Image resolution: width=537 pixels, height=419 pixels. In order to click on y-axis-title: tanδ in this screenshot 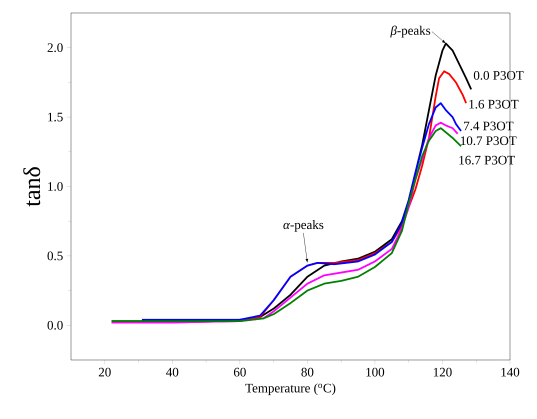, I will do `click(31, 186)`.